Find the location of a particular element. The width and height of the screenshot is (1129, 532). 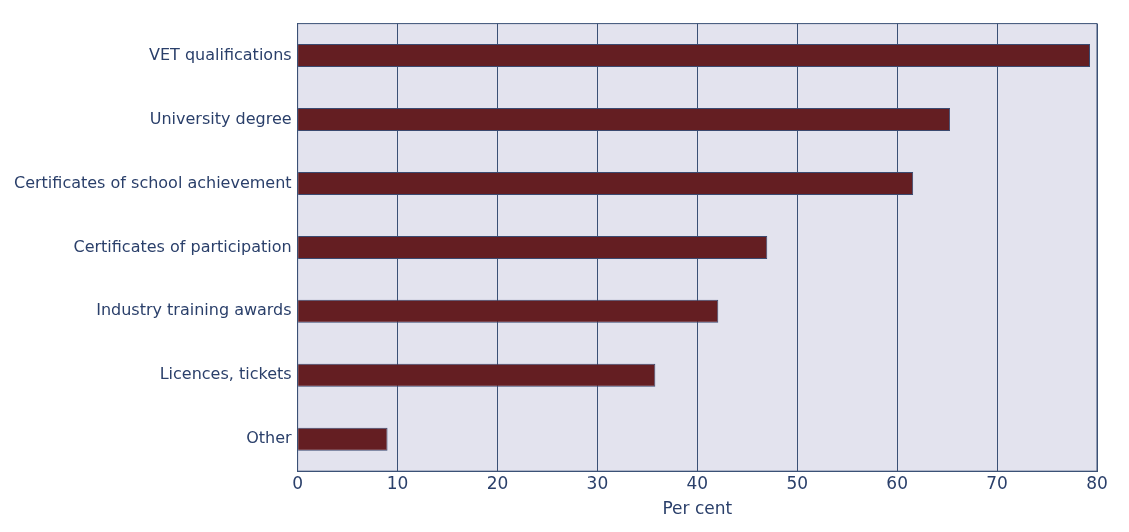

y-tick-label: University degree is located at coordinates (220, 118).